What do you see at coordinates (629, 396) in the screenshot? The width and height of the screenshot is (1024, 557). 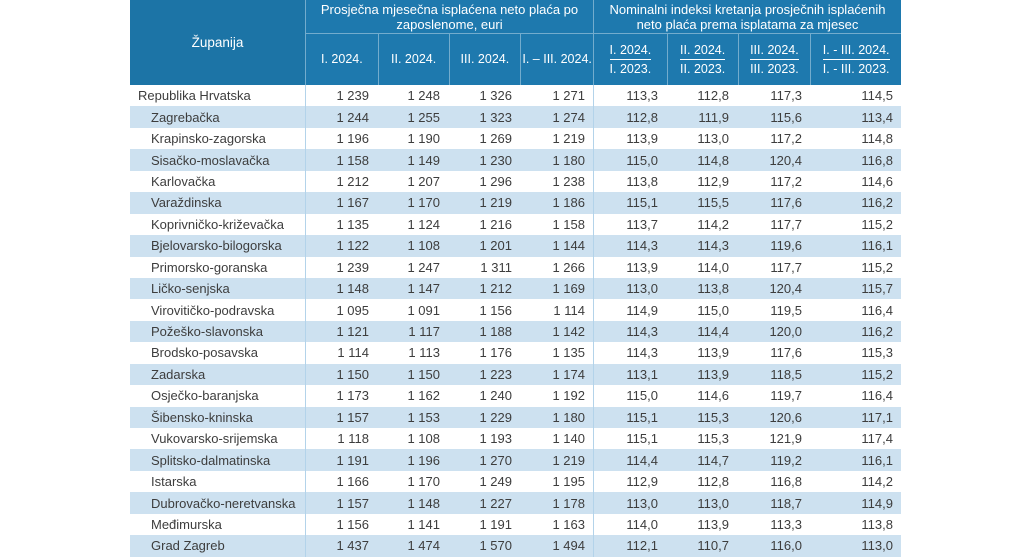 I see `index-value-cell: 115,0` at bounding box center [629, 396].